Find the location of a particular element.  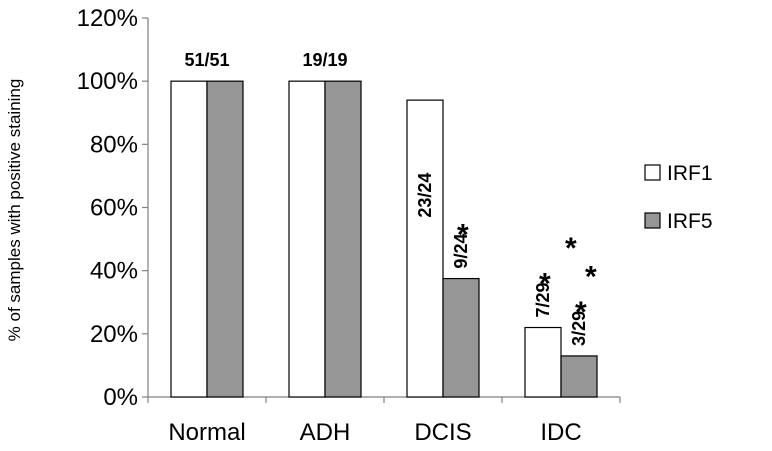

bar-irf1-normal is located at coordinates (189, 239).